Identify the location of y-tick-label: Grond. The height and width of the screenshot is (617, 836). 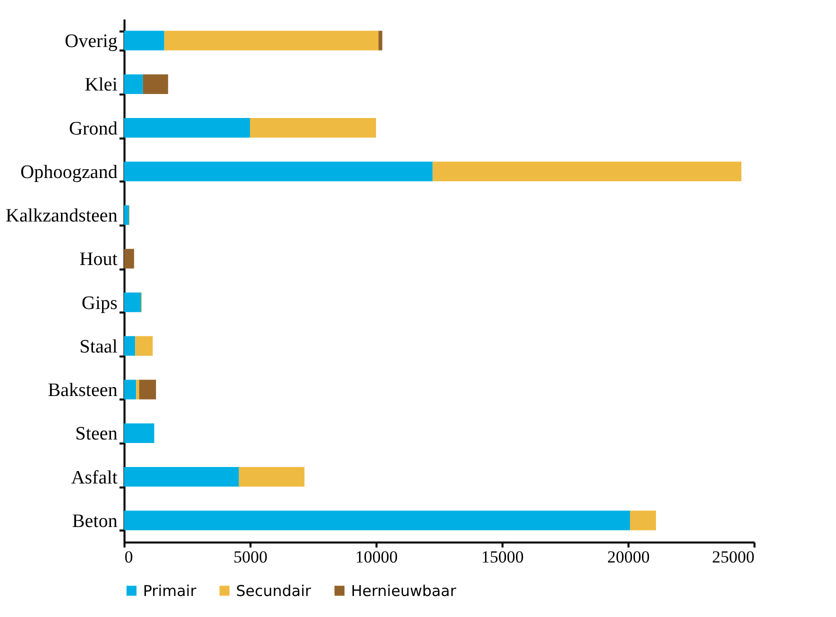
(93, 129).